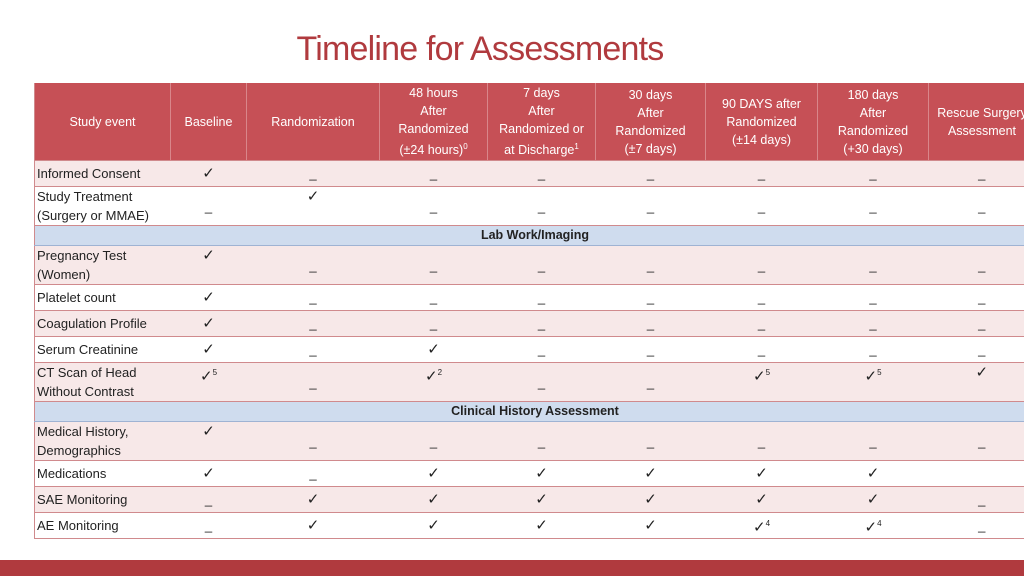 The image size is (1024, 576). I want to click on table-row: Medications ✓ _ ✓ ✓ ✓ ✓ ✓, so click(529, 473).